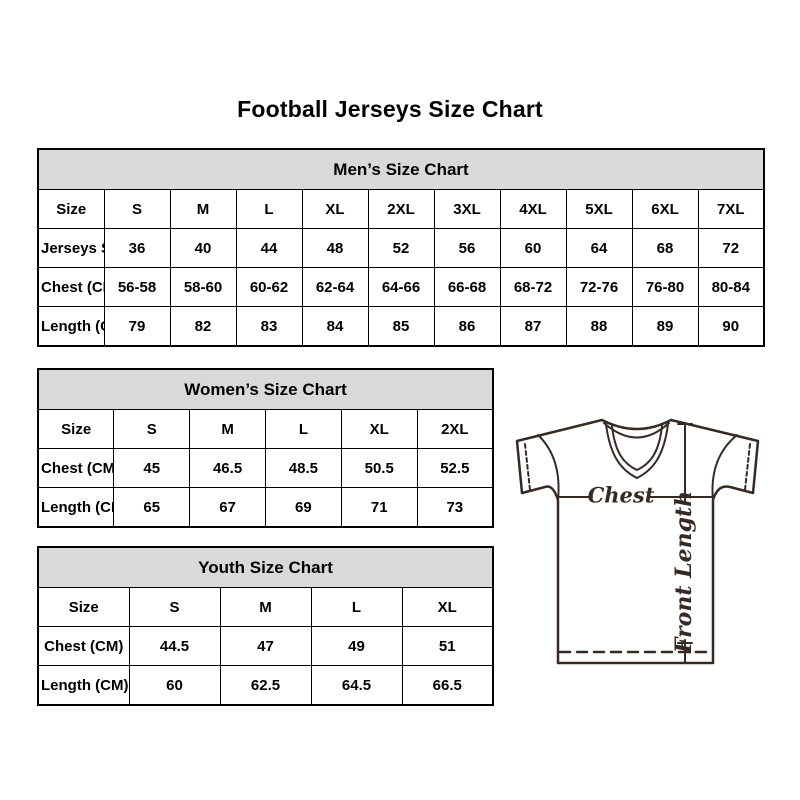 The height and width of the screenshot is (800, 800). Describe the element at coordinates (174, 646) in the screenshot. I see `value-cell: 44.5` at that location.